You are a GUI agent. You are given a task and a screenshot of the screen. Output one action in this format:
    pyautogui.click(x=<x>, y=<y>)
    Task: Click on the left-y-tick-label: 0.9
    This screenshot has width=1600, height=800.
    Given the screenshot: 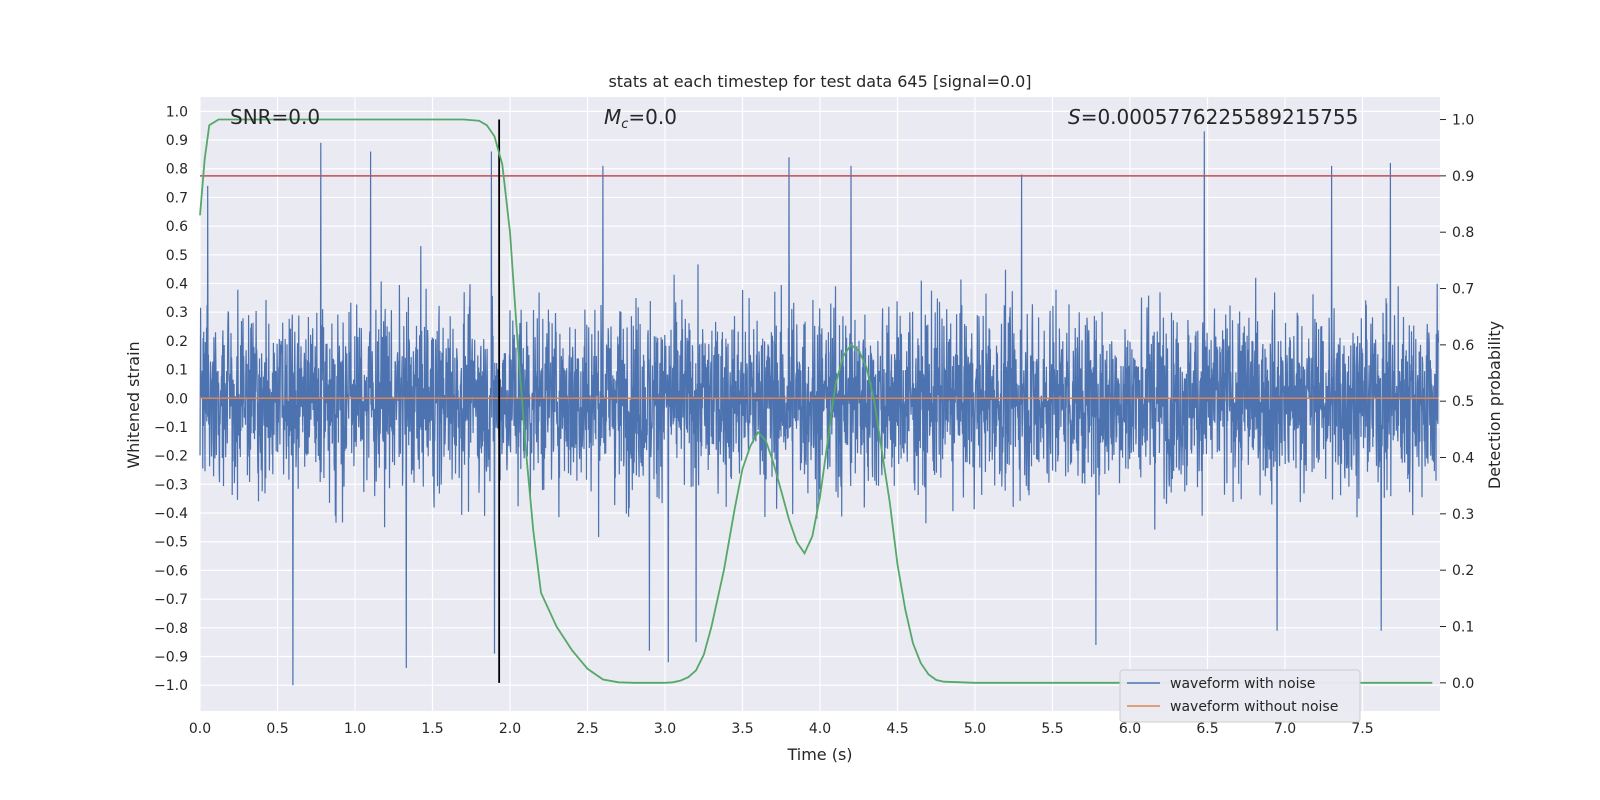 What is the action you would take?
    pyautogui.click(x=177, y=141)
    